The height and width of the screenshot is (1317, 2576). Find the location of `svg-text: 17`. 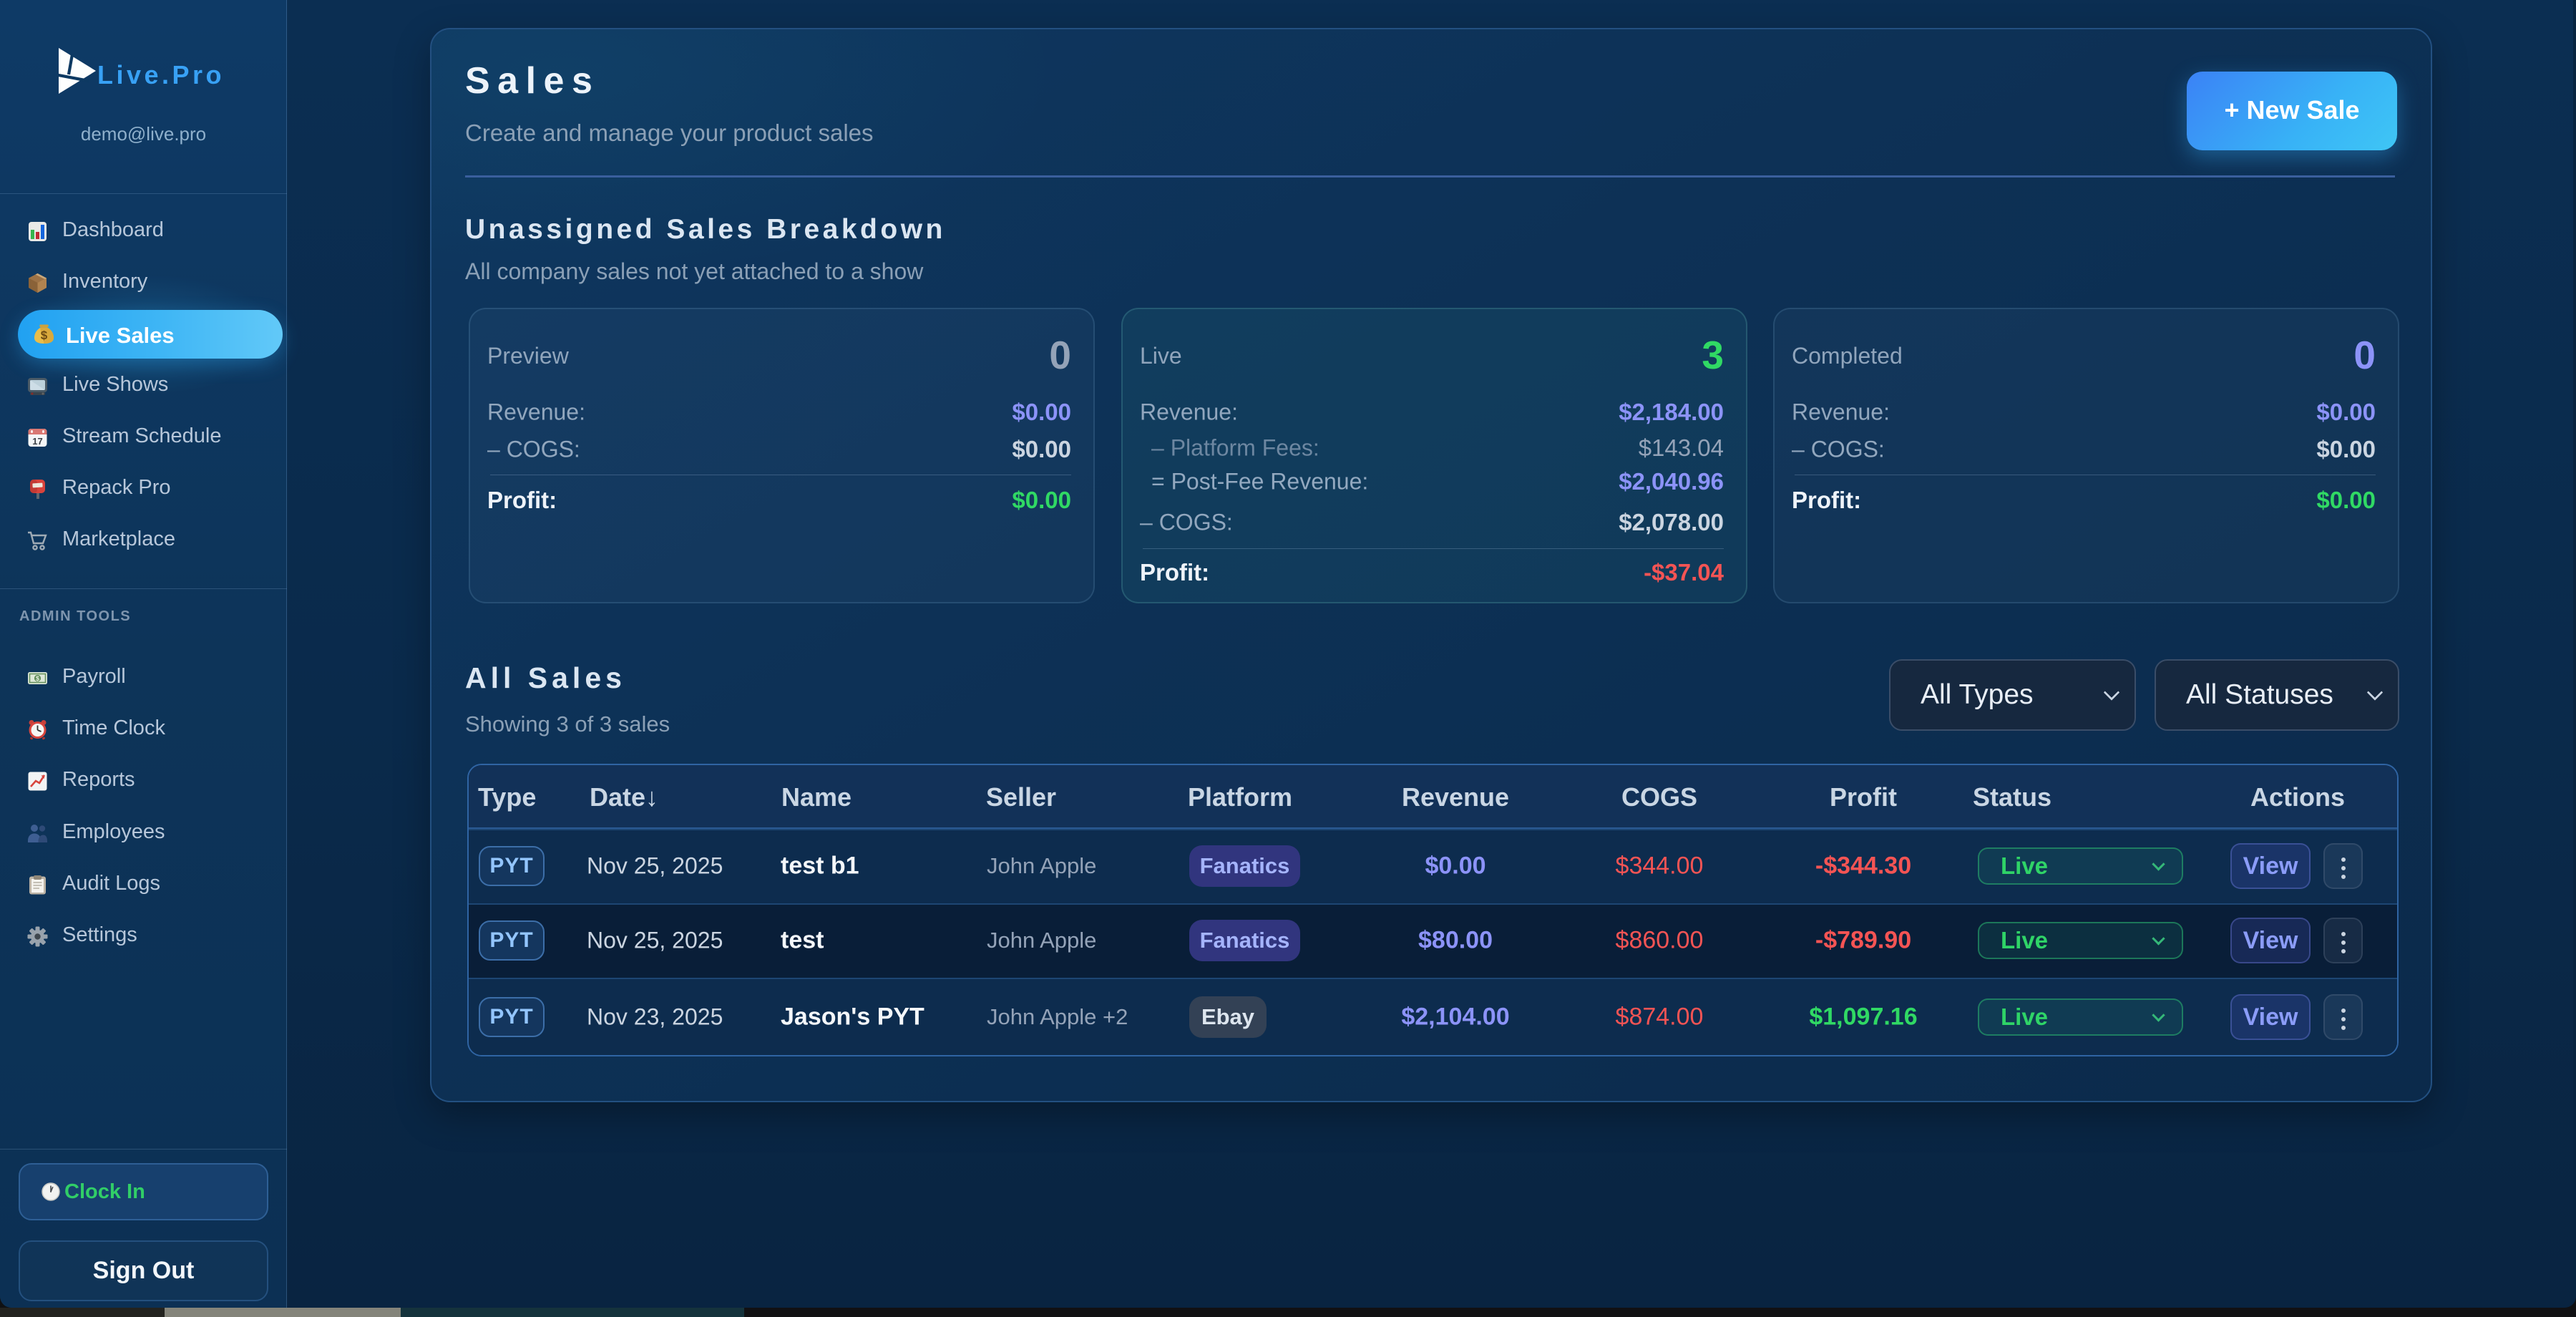

svg-text: 17 is located at coordinates (37, 441).